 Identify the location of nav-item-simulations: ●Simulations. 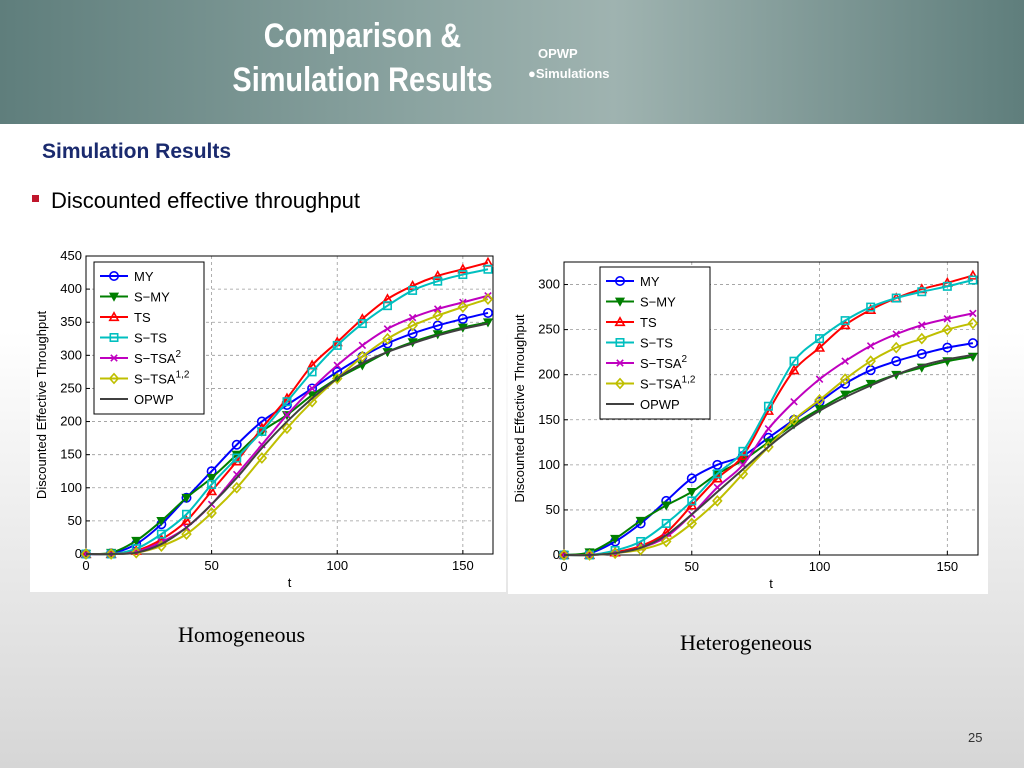
(569, 73).